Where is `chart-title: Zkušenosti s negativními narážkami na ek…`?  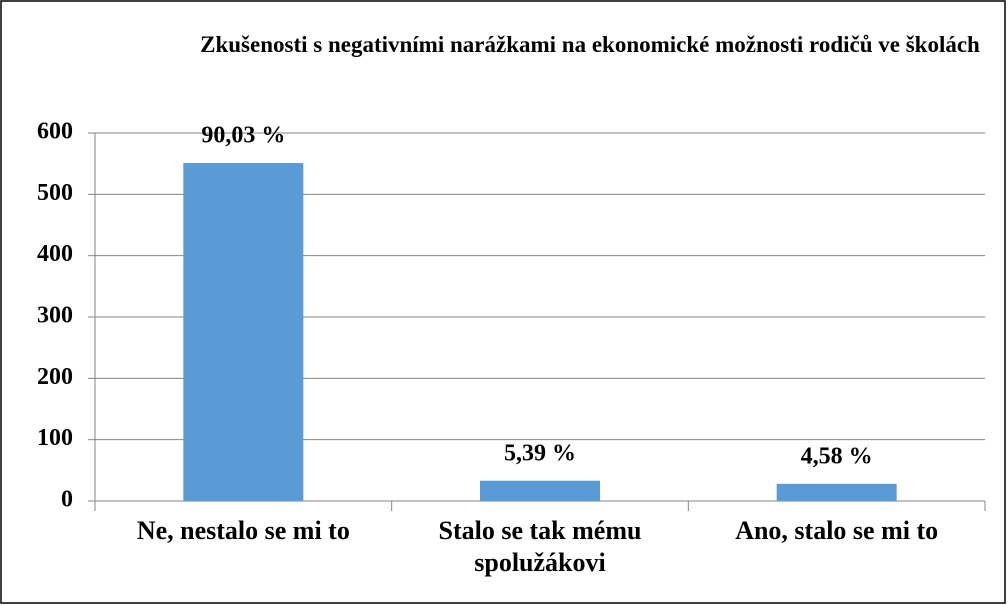 chart-title: Zkušenosti s negativními narážkami na ek… is located at coordinates (590, 44).